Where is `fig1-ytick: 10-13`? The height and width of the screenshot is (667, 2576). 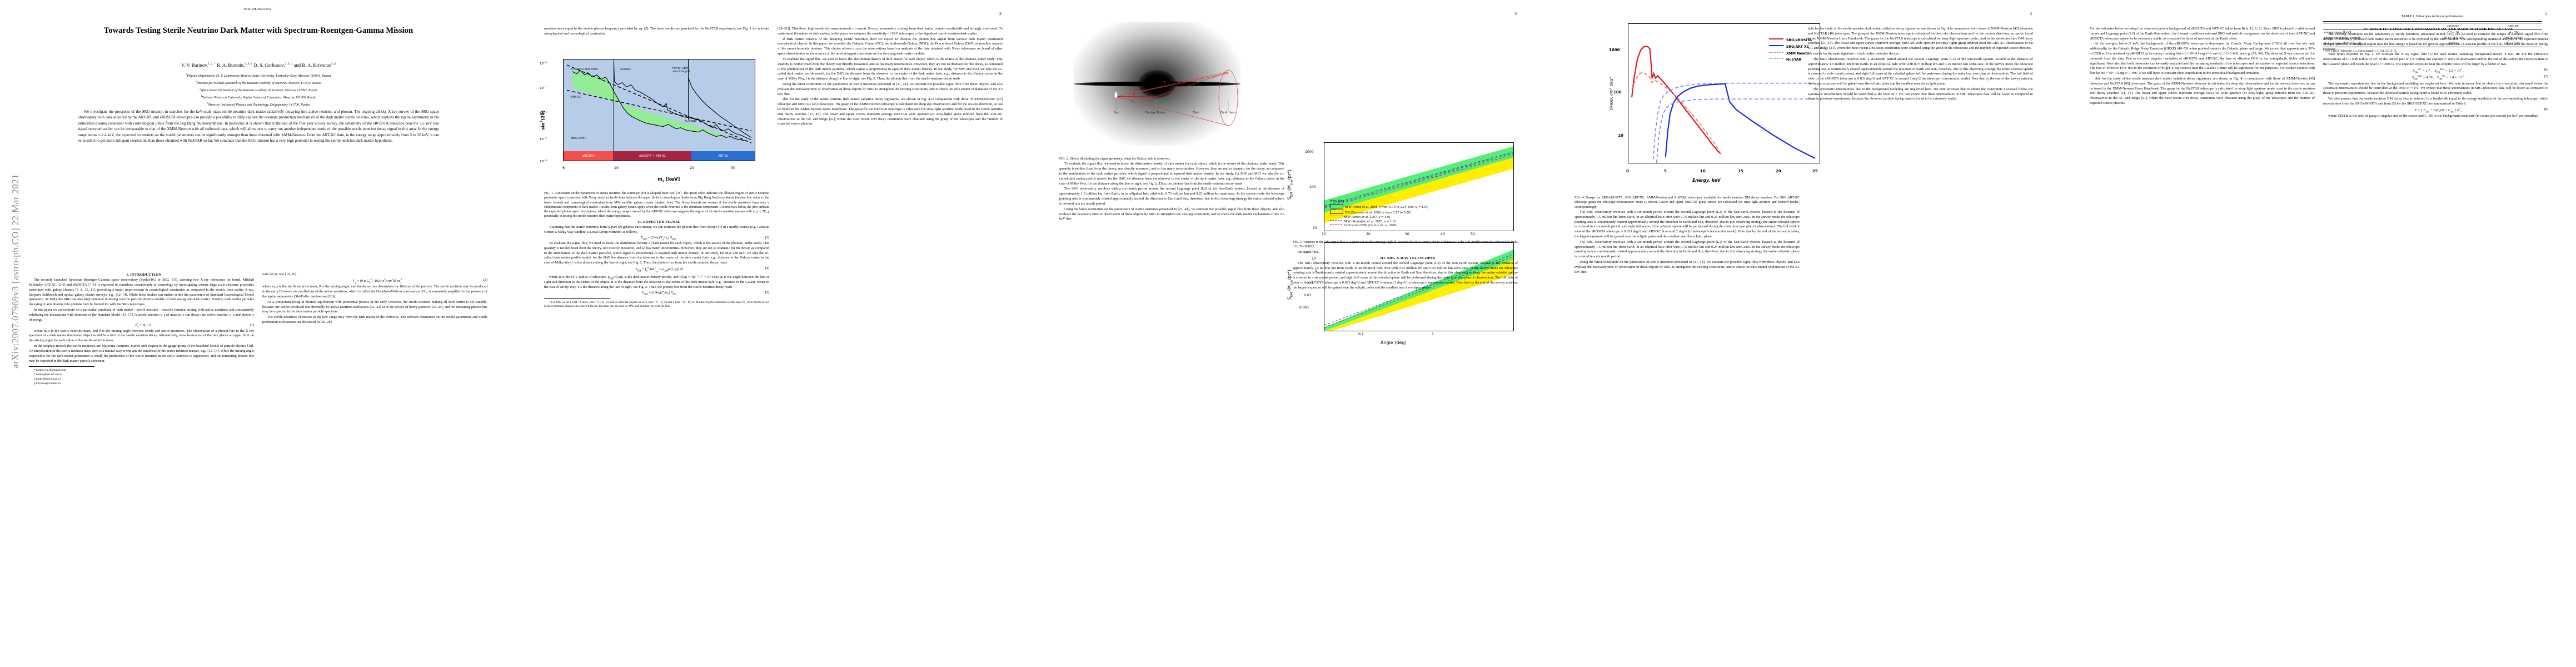
fig1-ytick: 10-13 is located at coordinates (543, 139).